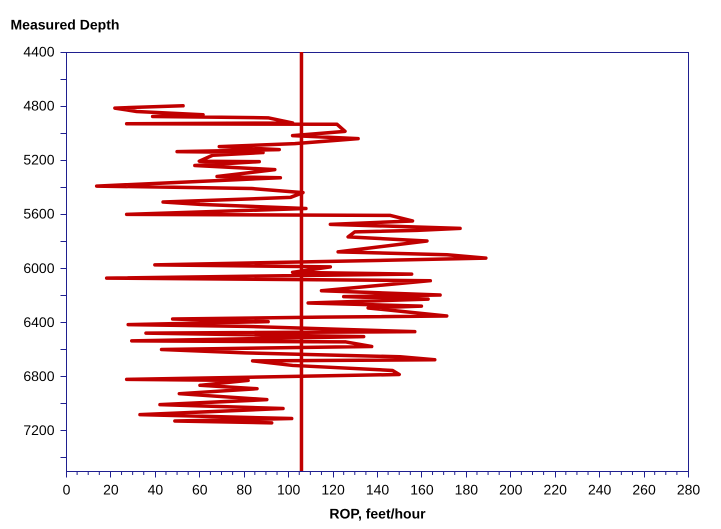 This screenshot has width=721, height=529. What do you see at coordinates (66, 490) in the screenshot?
I see `x-tick-label: 0` at bounding box center [66, 490].